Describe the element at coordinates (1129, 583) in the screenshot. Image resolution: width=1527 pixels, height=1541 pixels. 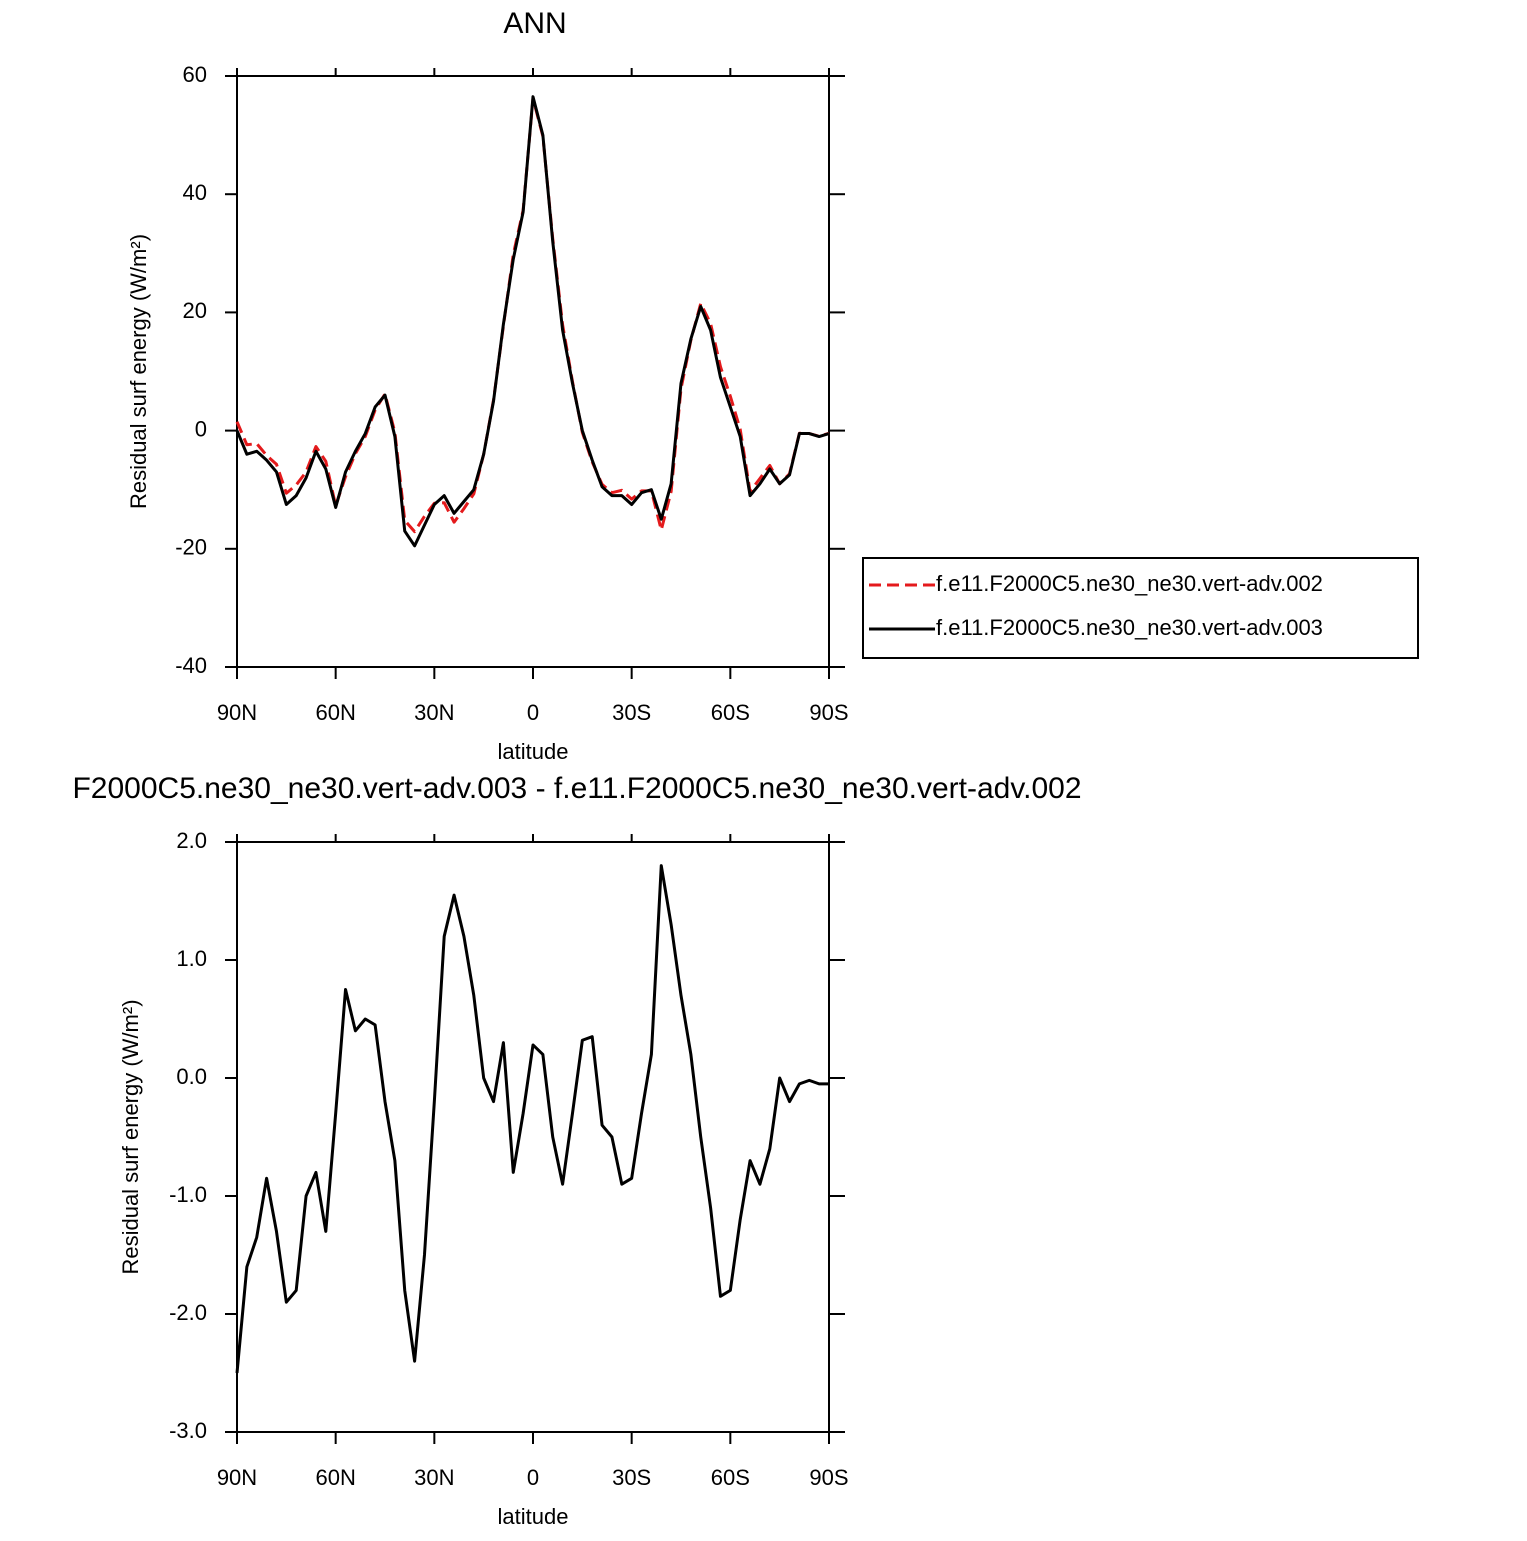
I see `legend-label: f.e11.F2000C5.ne30_ne30.vert-adv.002` at that location.